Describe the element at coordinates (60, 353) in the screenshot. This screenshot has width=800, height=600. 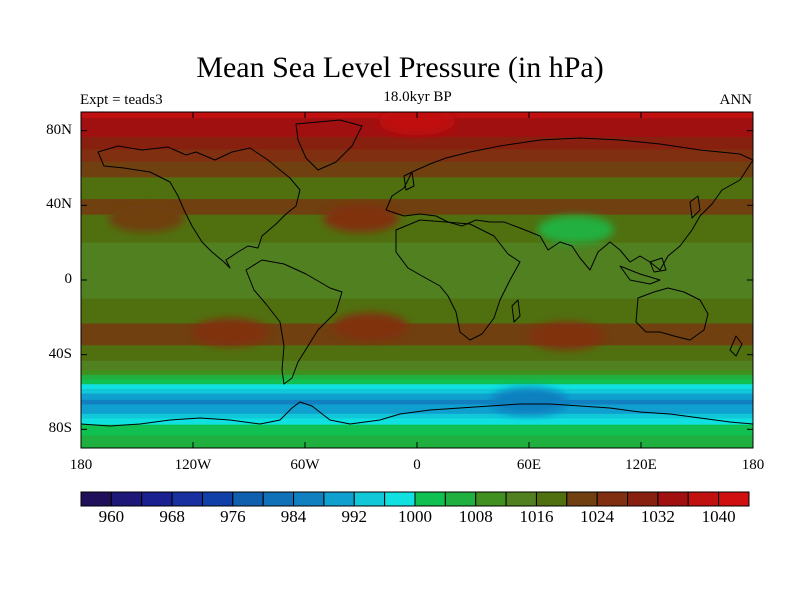
I see `y-tick-label: 40S` at that location.